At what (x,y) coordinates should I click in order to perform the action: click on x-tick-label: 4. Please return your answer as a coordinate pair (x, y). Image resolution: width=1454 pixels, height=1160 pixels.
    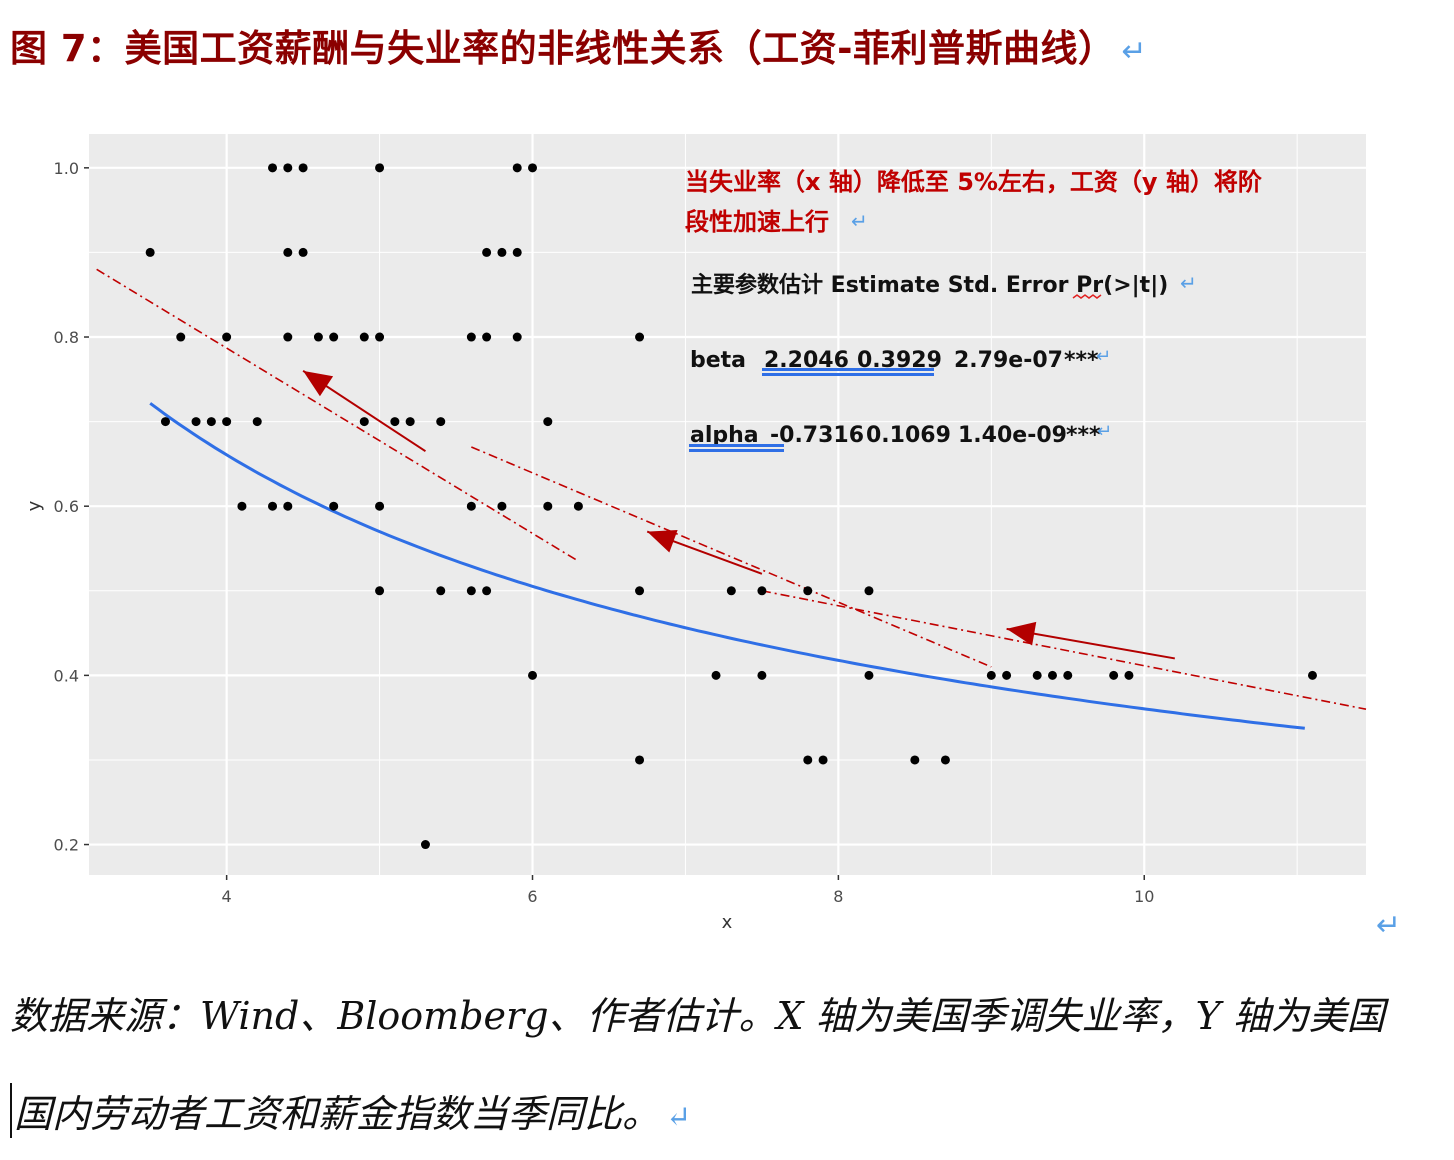
    Looking at the image, I should click on (227, 896).